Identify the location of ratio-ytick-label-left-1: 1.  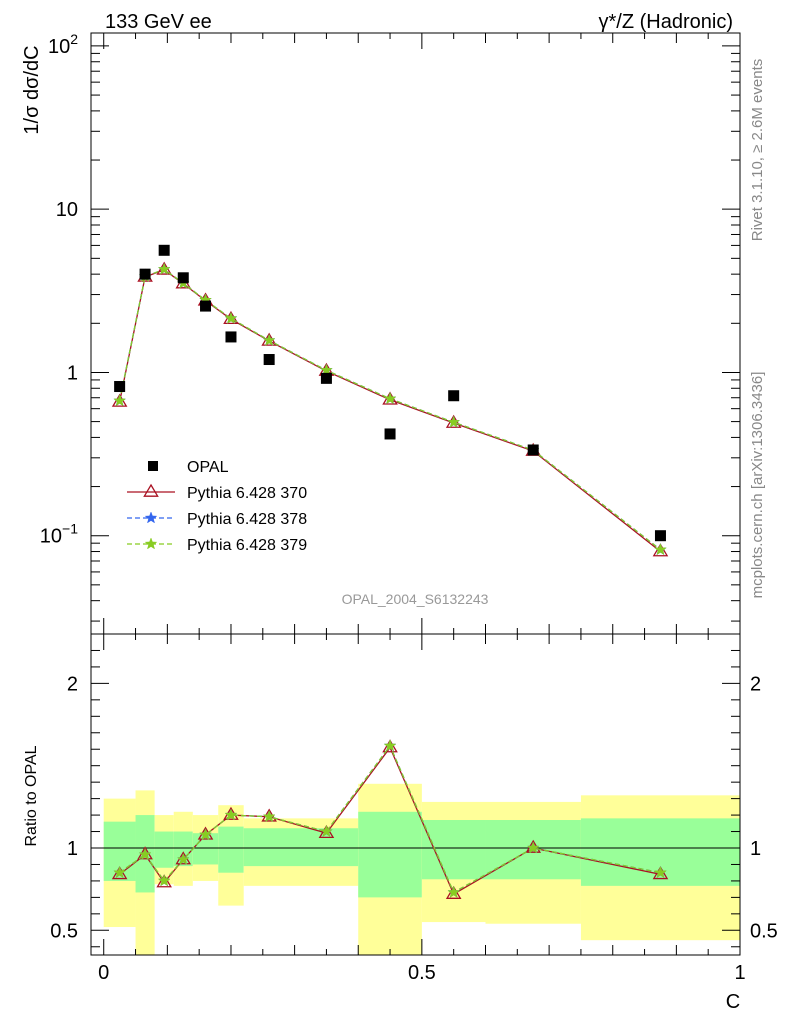
(72, 849).